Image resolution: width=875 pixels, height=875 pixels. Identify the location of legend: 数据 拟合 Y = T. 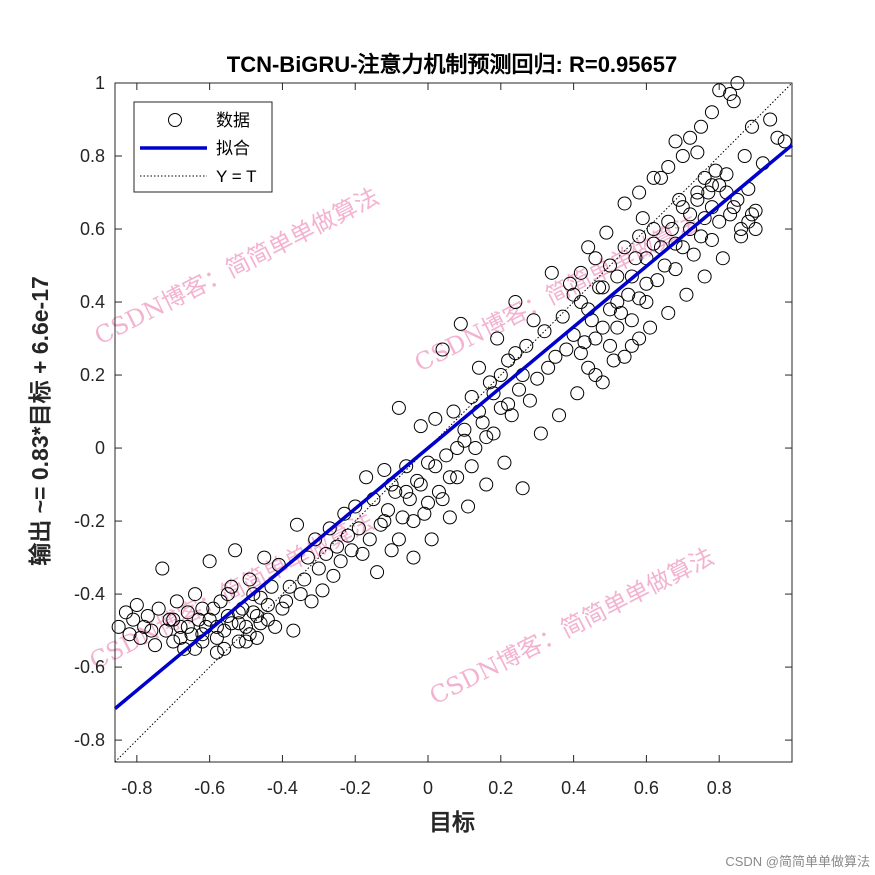
(203, 147).